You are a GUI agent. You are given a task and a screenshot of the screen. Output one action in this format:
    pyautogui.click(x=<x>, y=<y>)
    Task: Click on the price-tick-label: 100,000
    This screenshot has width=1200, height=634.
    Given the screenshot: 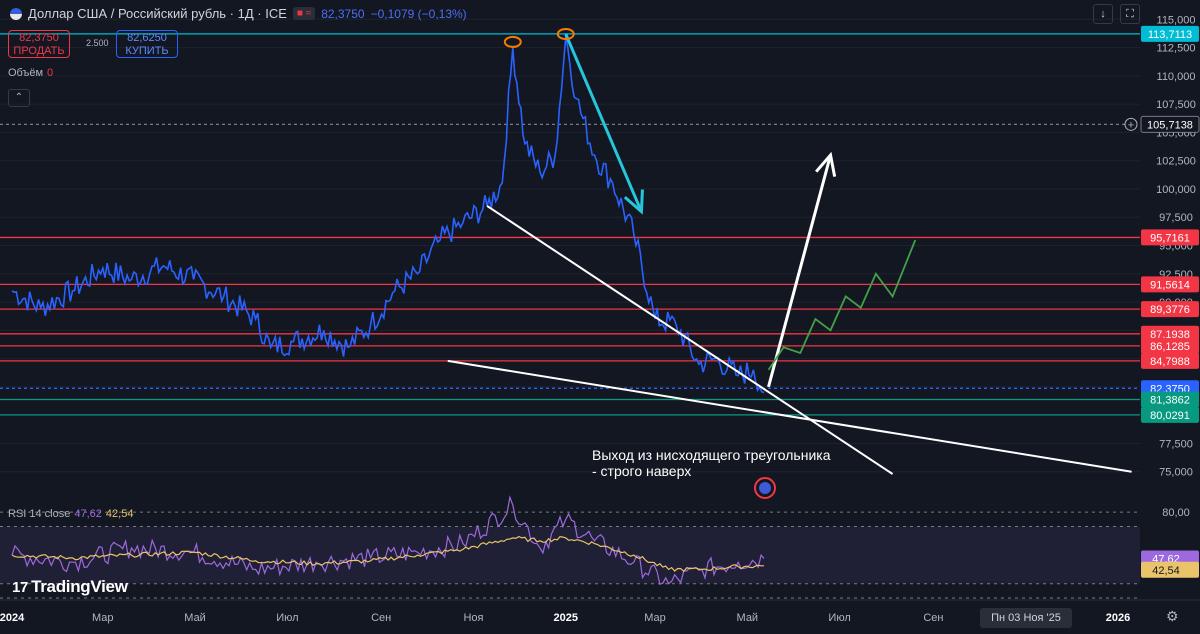 What is the action you would take?
    pyautogui.click(x=1176, y=190)
    